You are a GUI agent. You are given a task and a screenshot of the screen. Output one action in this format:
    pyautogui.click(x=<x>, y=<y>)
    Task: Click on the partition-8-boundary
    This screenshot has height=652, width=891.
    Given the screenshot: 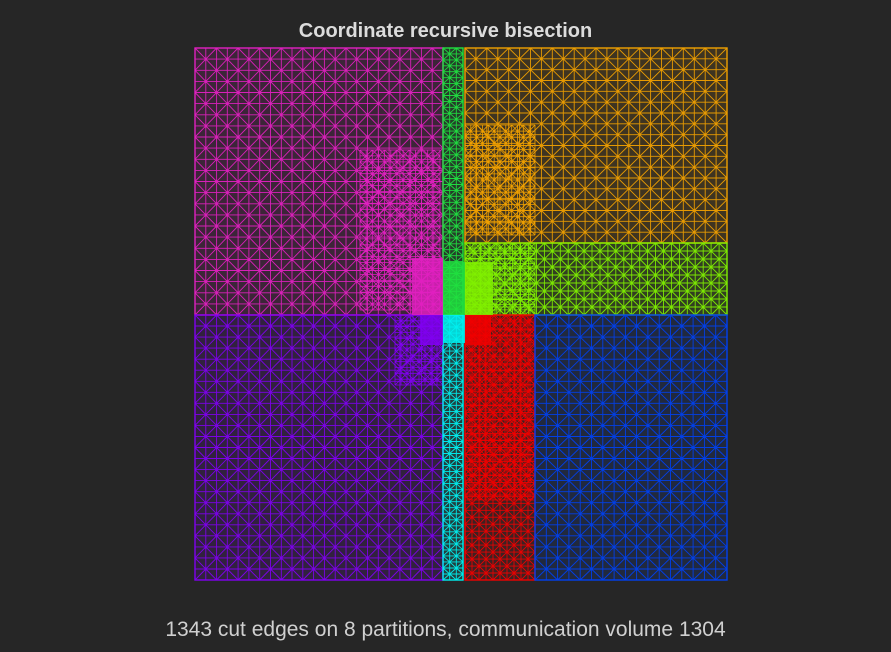 What is the action you would take?
    pyautogui.click(x=631, y=447)
    